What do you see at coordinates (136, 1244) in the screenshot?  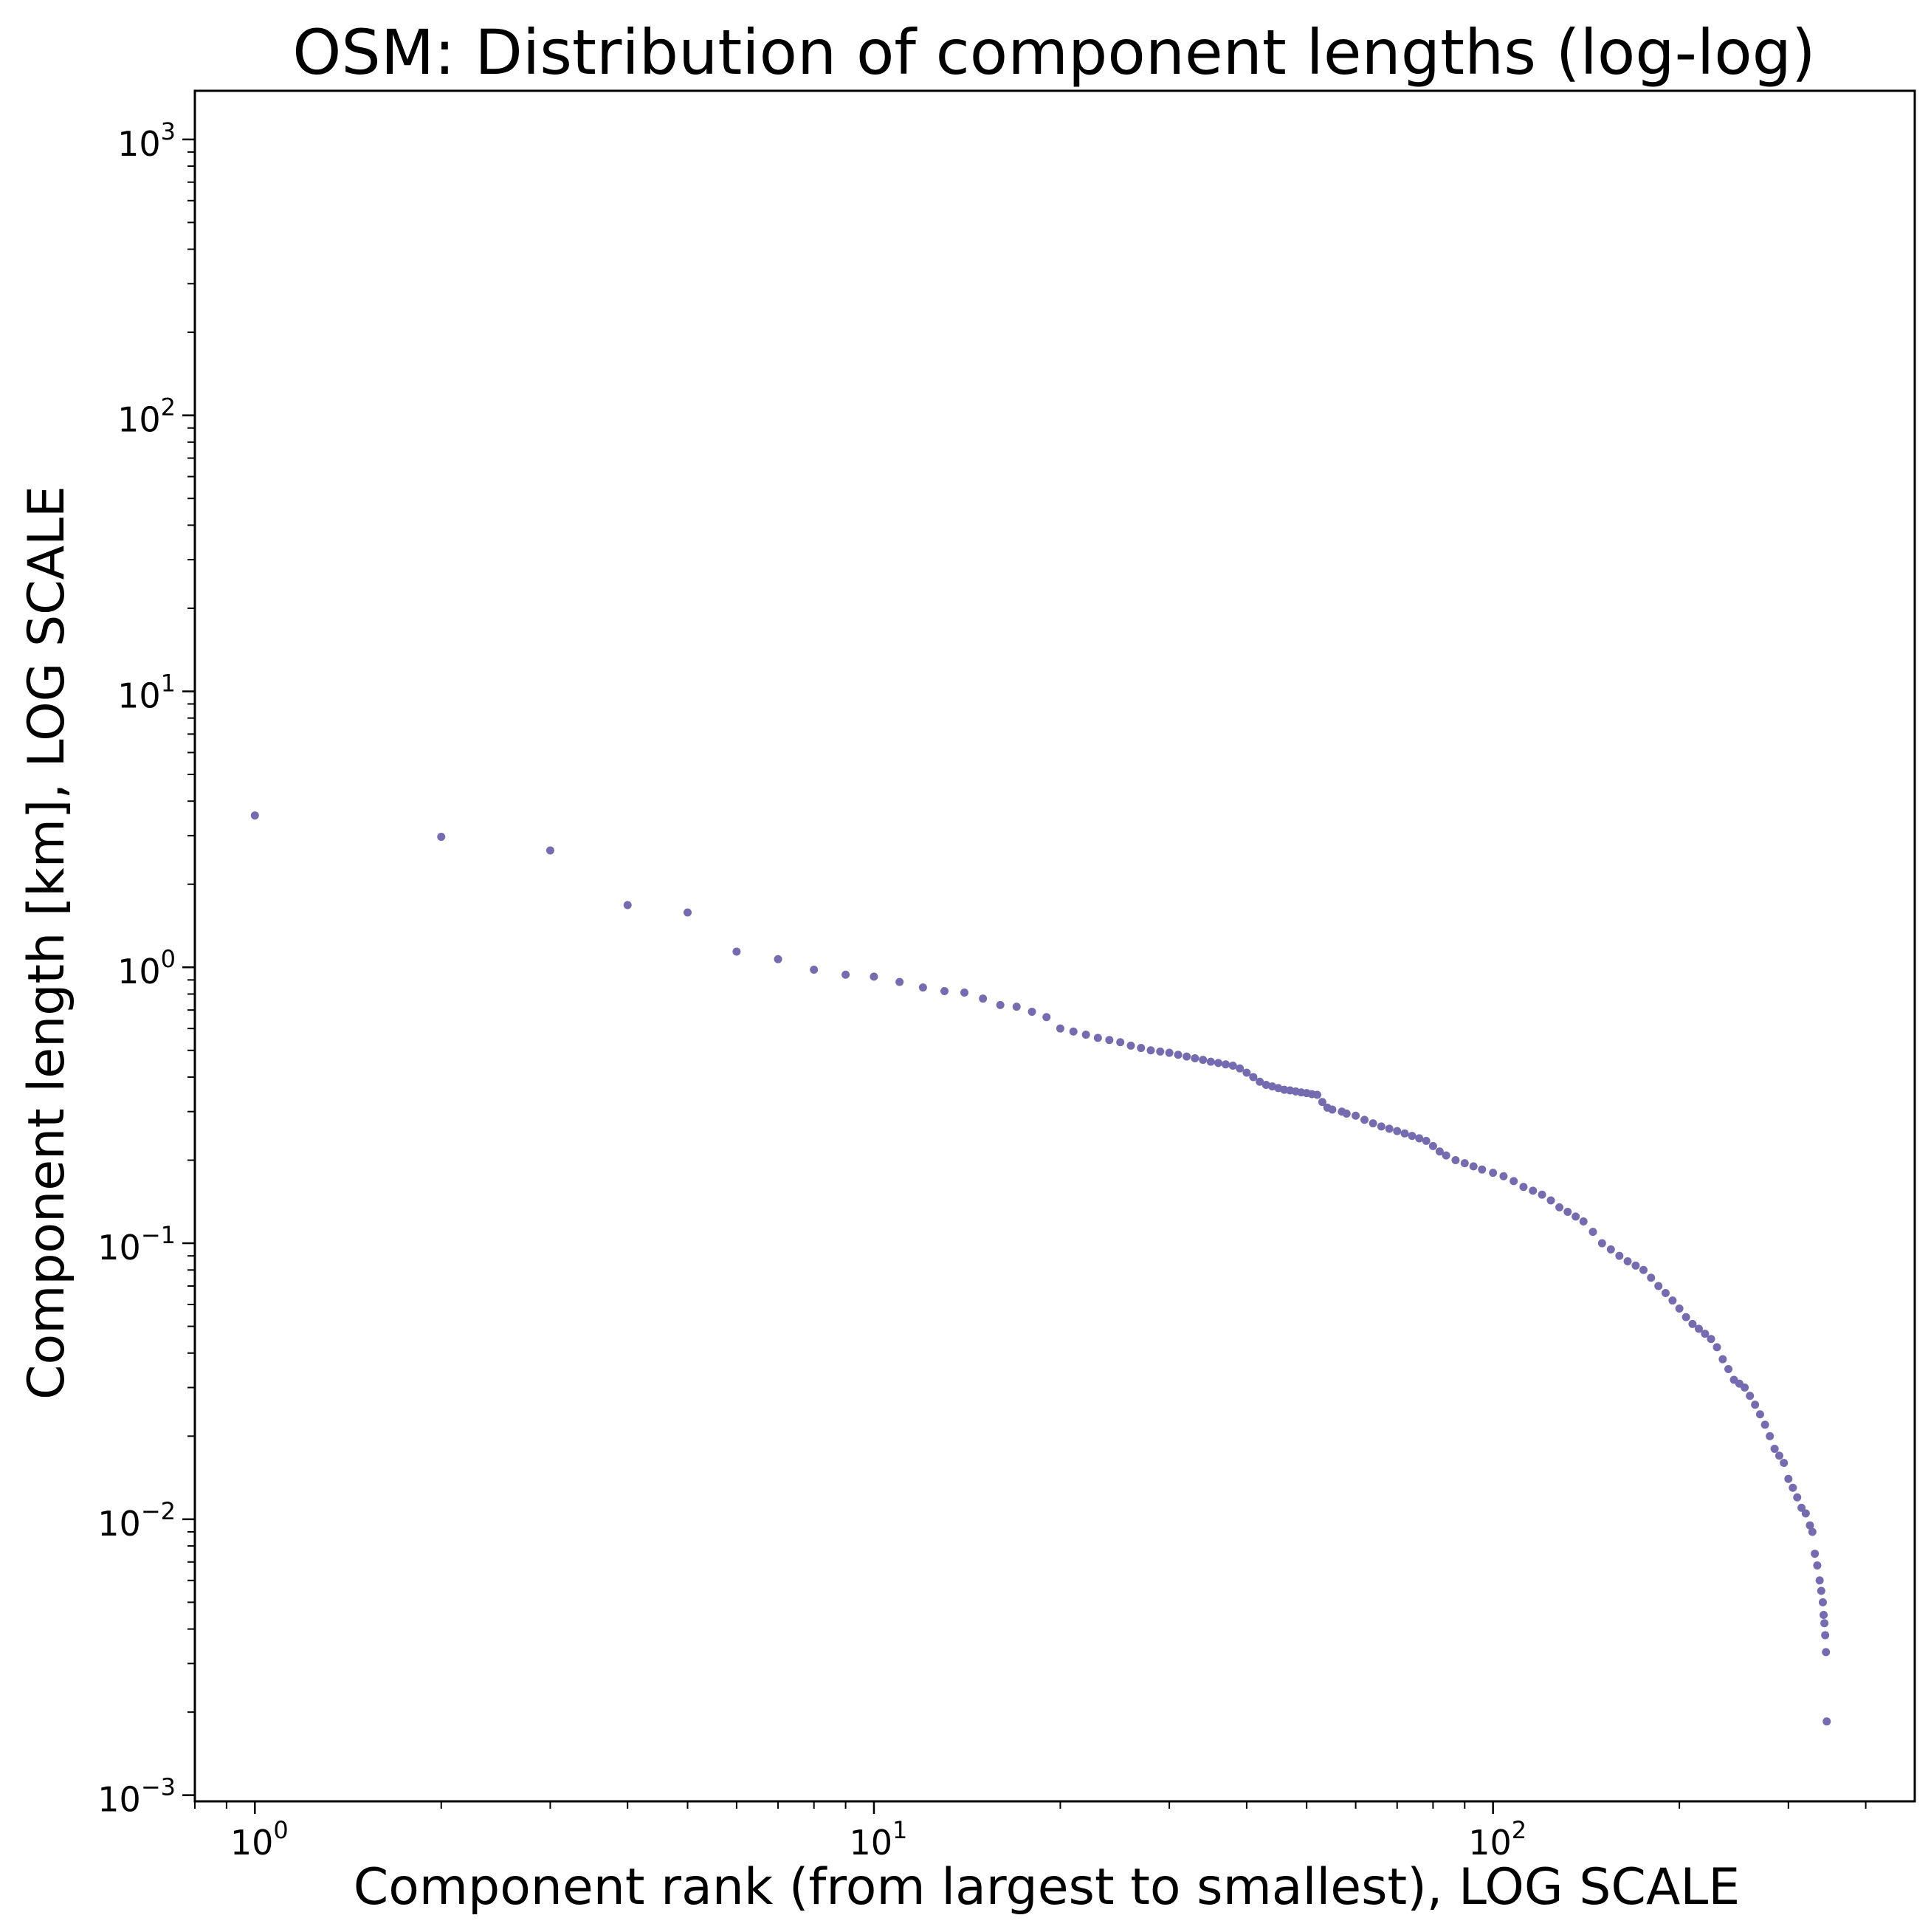 I see `y-tick-2-label: 10⁻¹` at bounding box center [136, 1244].